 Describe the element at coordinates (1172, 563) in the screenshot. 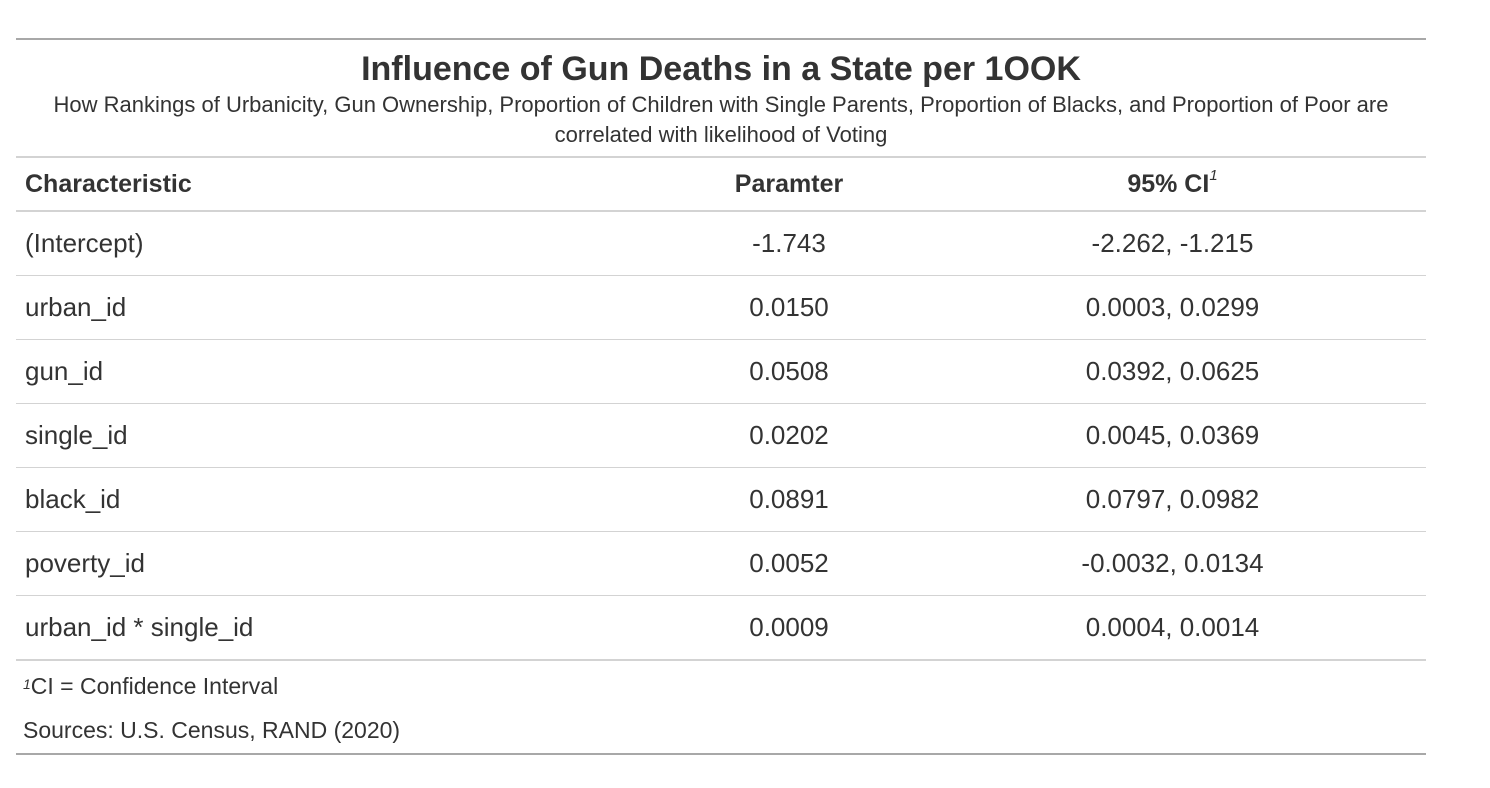

I see `row-ci: -0.0032, 0.0134` at that location.